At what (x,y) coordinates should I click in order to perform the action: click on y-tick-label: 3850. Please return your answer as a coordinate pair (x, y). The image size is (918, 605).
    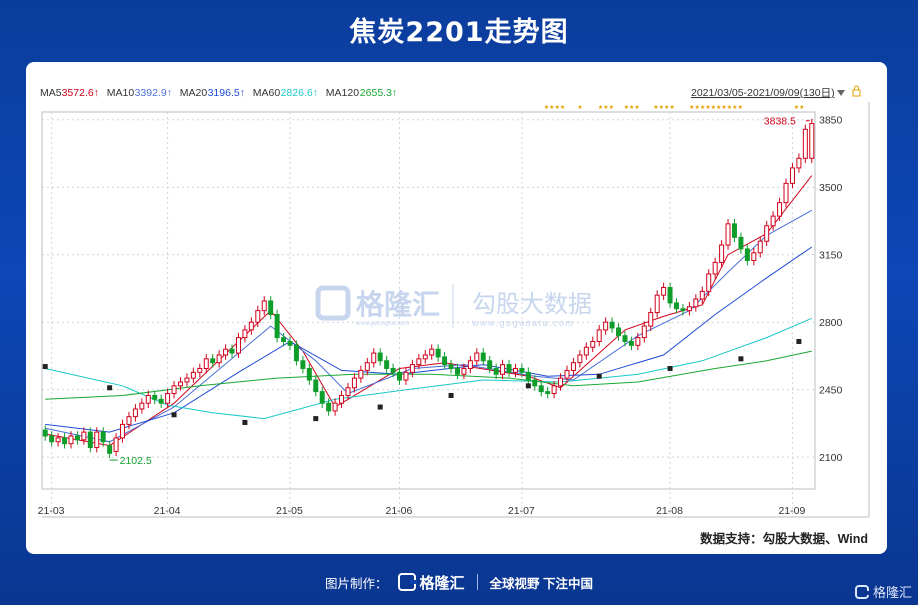
    Looking at the image, I should click on (831, 121).